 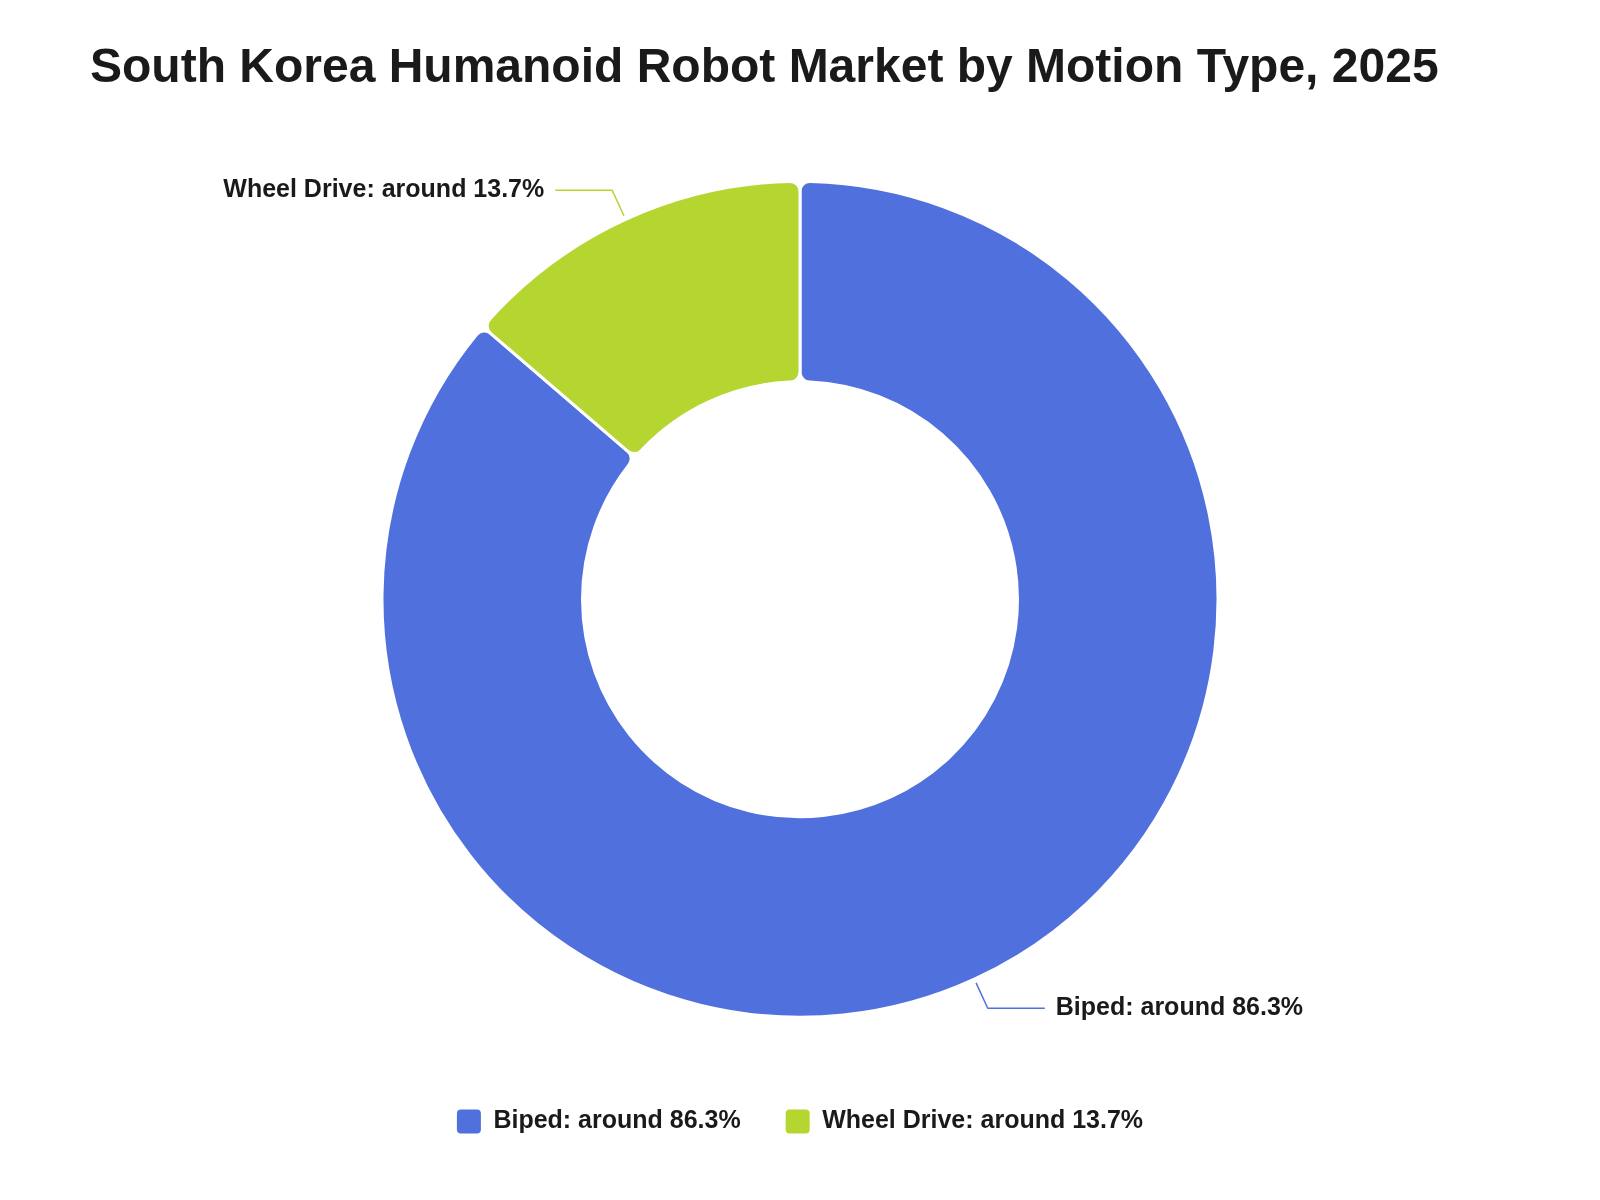 What do you see at coordinates (617, 1119) in the screenshot?
I see `legend-label: Biped: around 86.3%` at bounding box center [617, 1119].